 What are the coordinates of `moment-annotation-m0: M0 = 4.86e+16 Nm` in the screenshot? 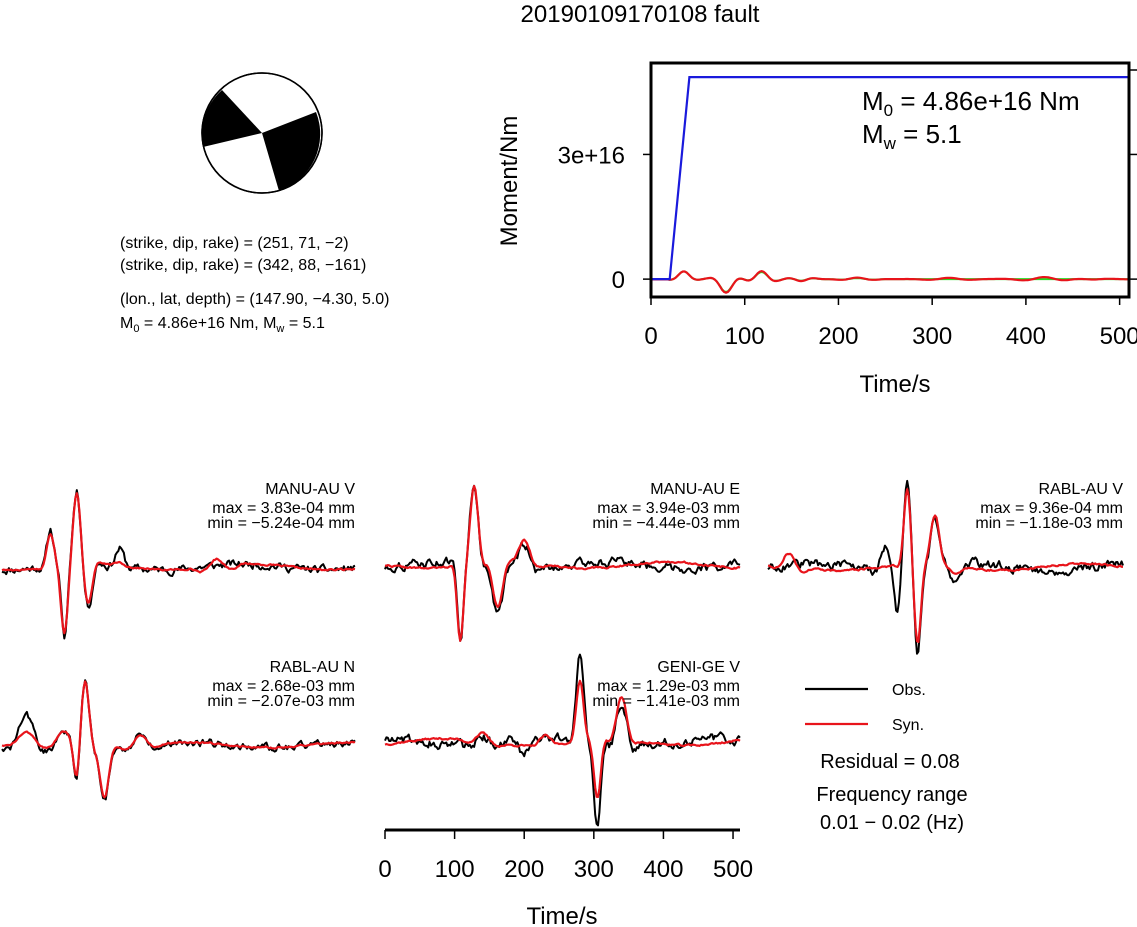 It's located at (971, 103).